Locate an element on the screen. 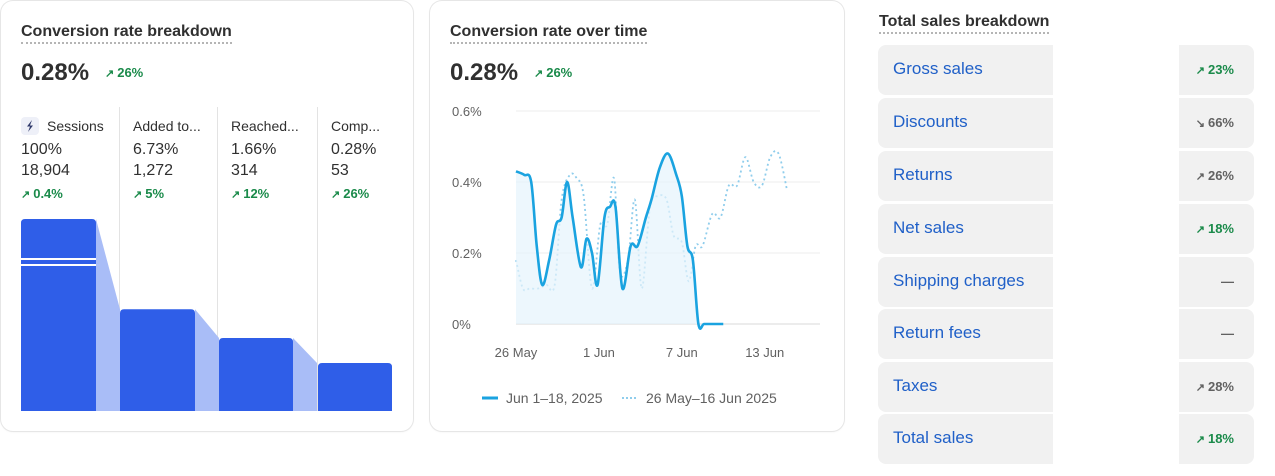  sales-row: Gross sales ↗ 23% is located at coordinates (1066, 70).